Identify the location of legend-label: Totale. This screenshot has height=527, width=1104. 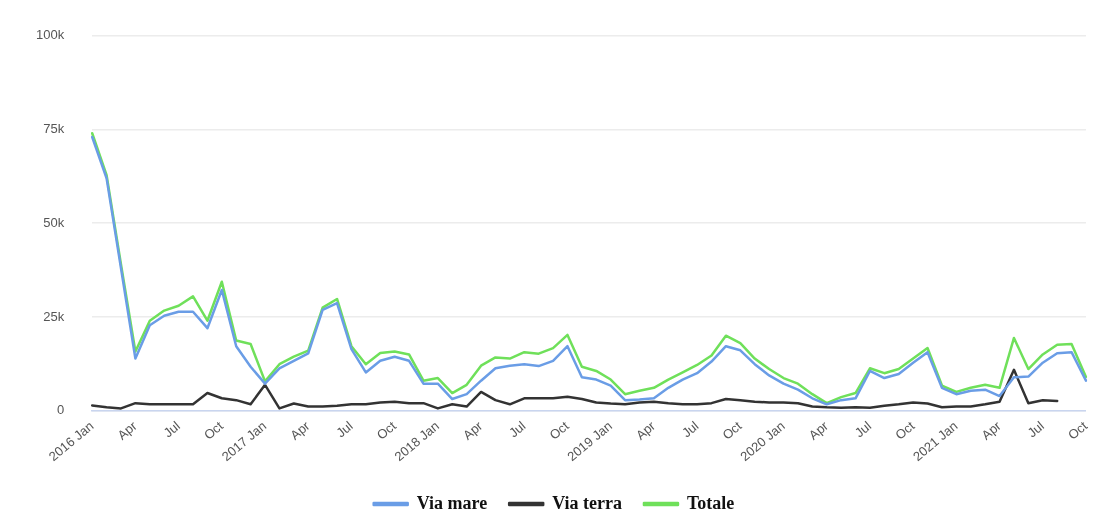
(710, 502).